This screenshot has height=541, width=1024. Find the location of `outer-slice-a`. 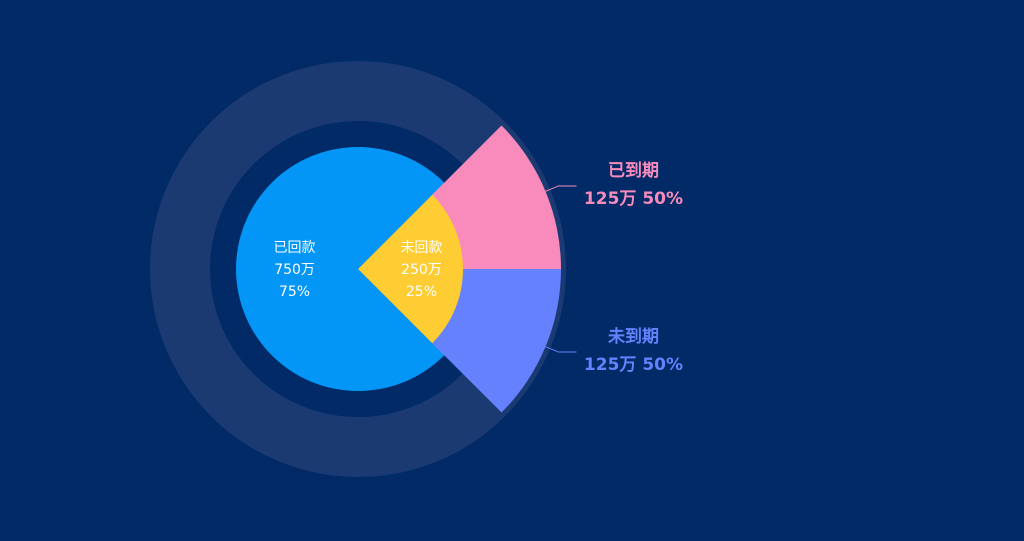

outer-slice-a is located at coordinates (496, 197).